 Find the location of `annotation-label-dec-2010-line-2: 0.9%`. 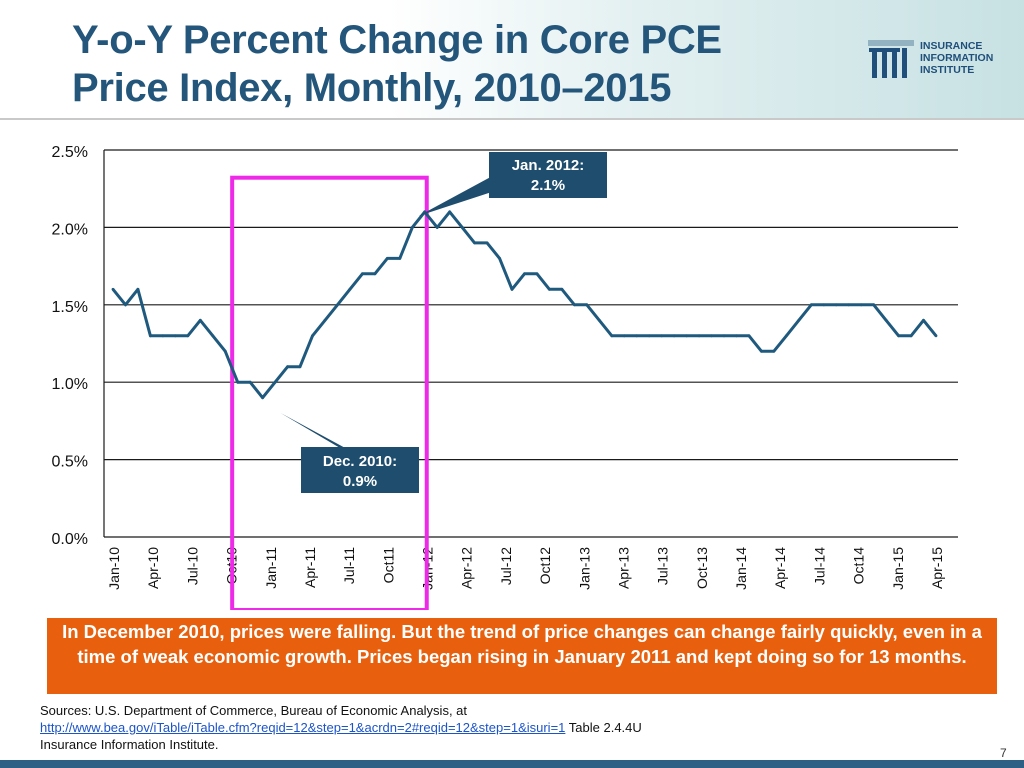

annotation-label-dec-2010-line-2: 0.9% is located at coordinates (360, 481).